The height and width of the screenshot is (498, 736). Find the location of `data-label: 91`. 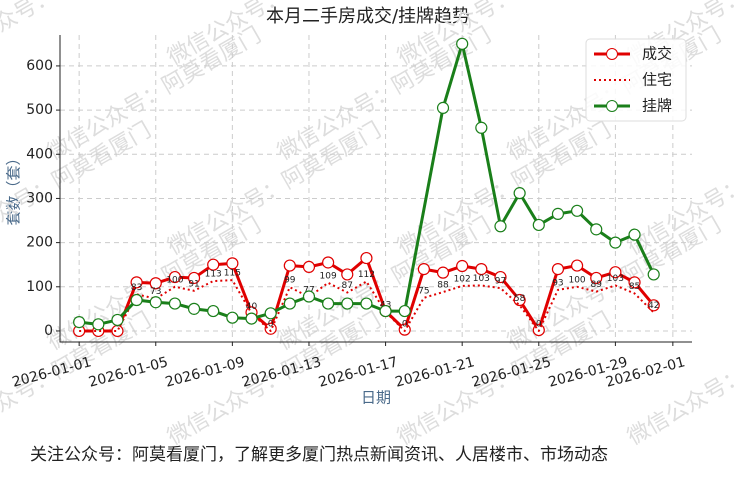

data-label: 91 is located at coordinates (193, 284).